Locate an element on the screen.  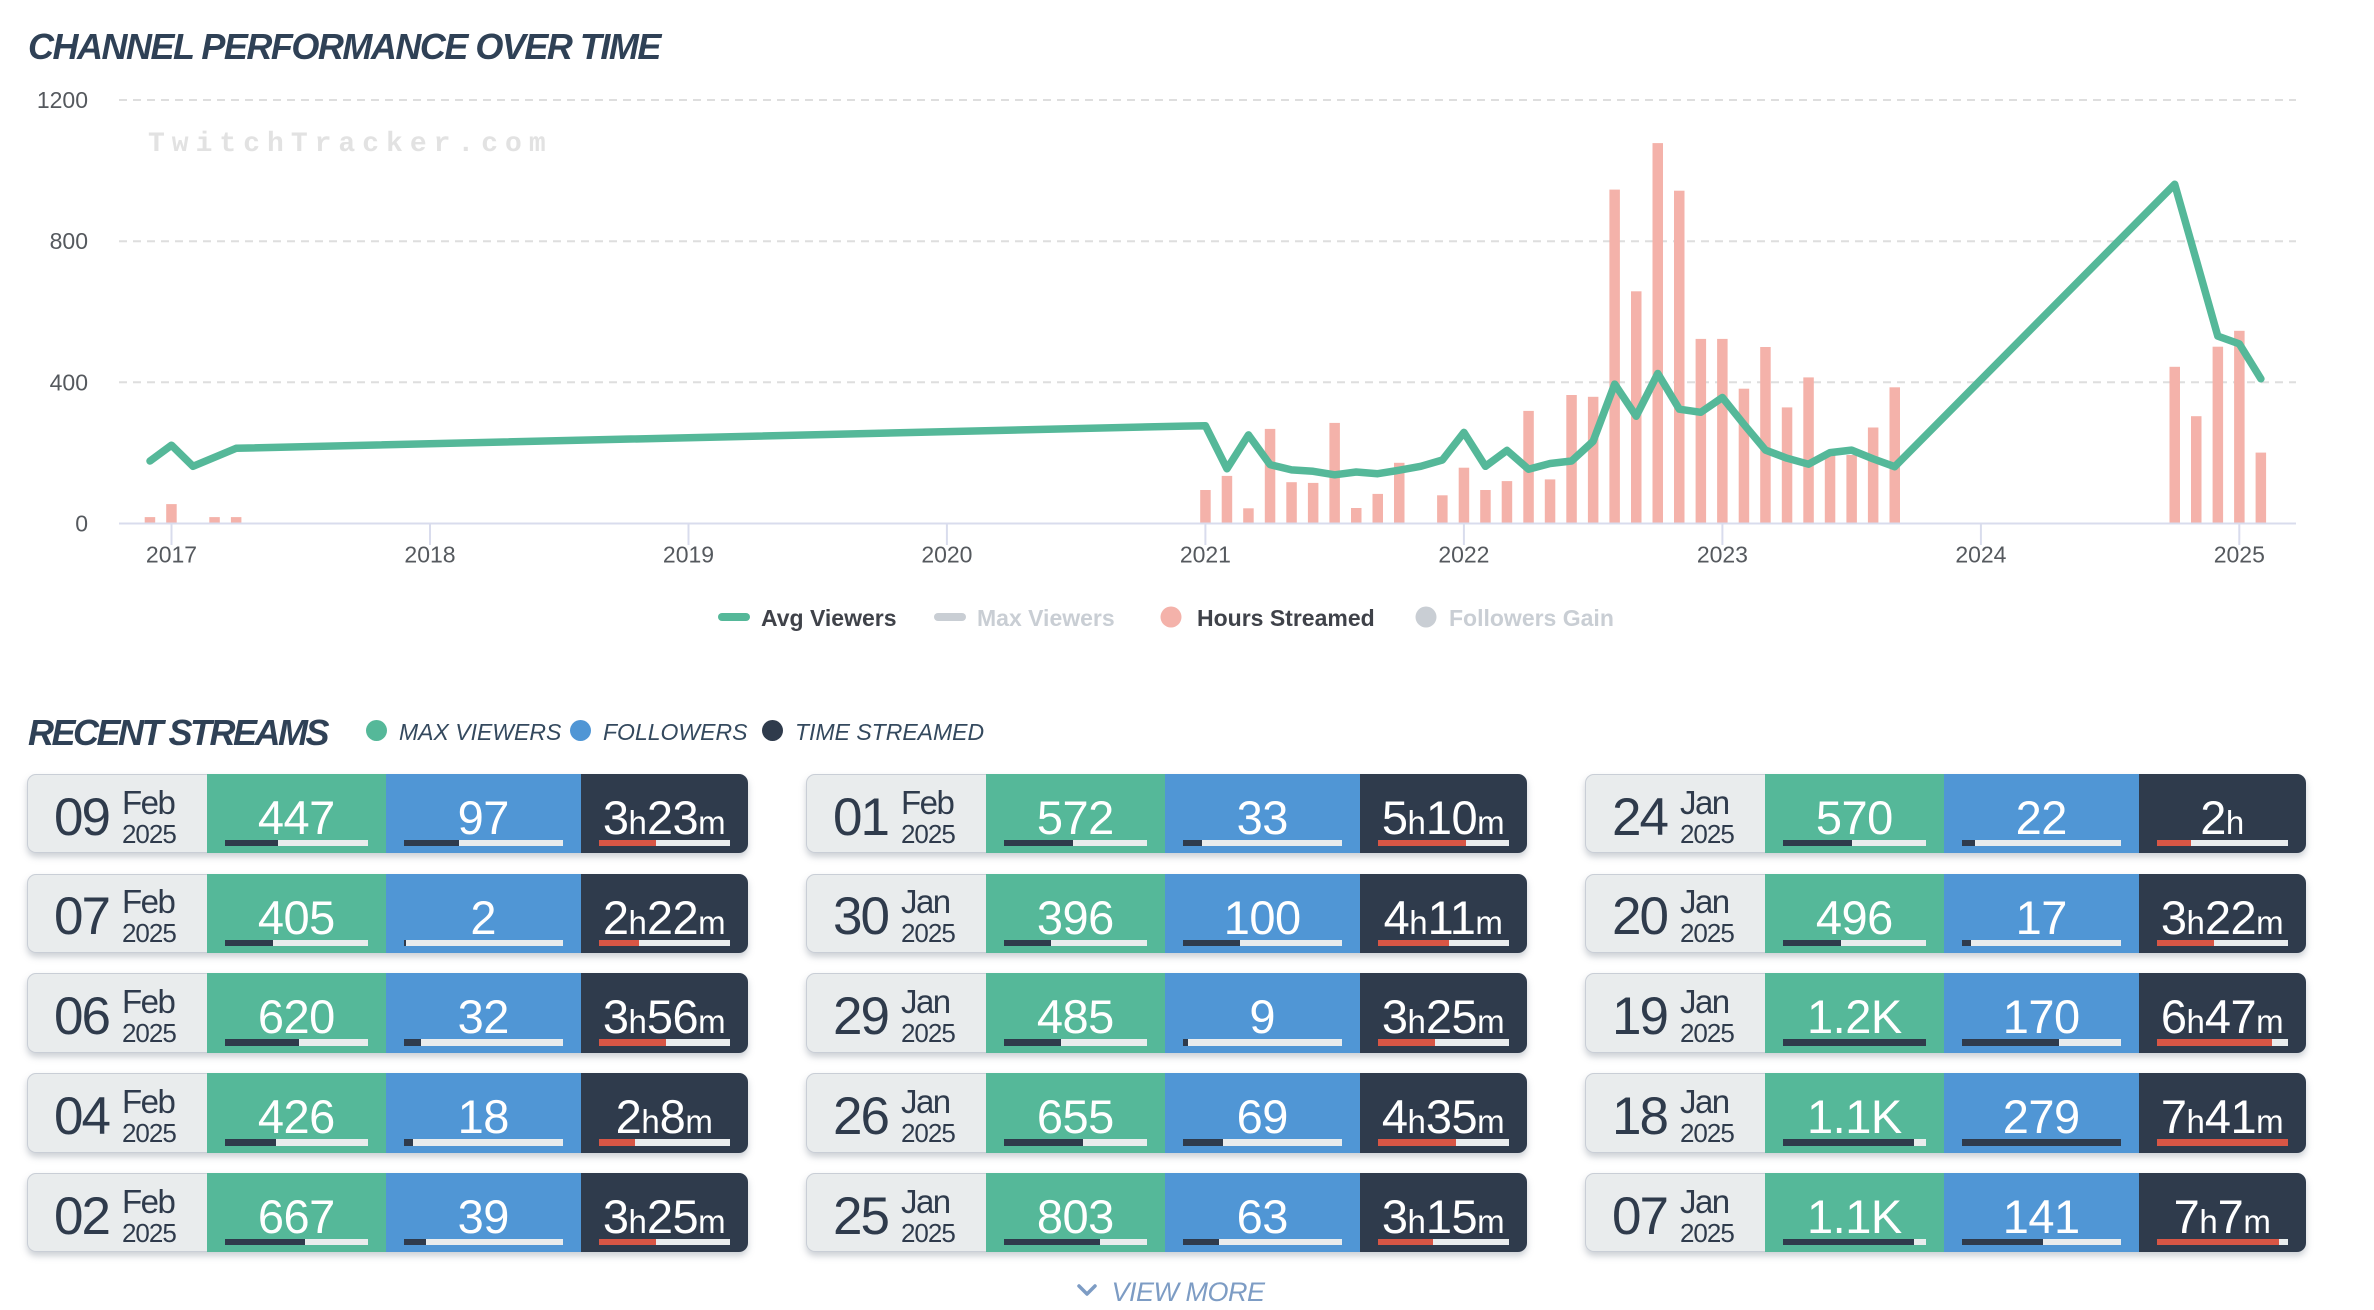
svg-text: 2017 is located at coordinates (171, 555).